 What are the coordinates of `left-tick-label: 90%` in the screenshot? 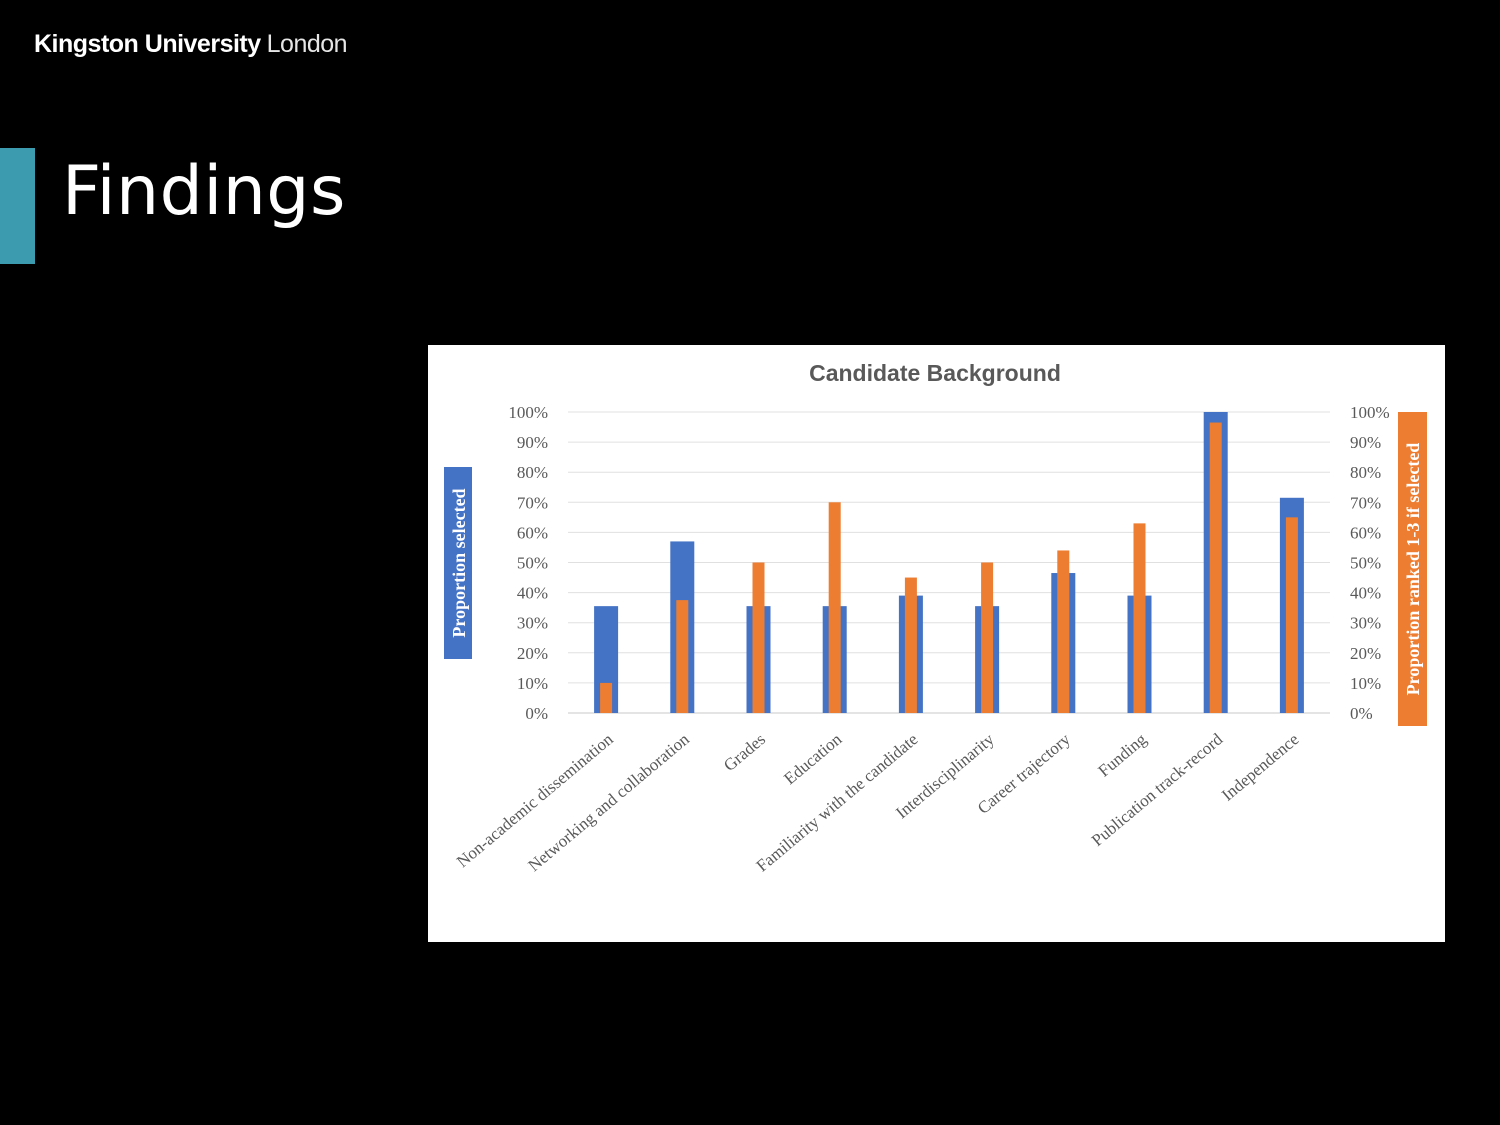 It's located at (532, 442).